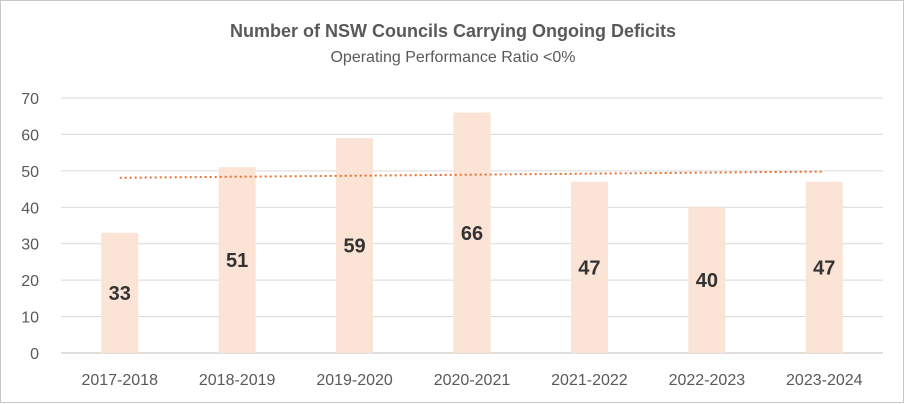  I want to click on y-tick-label: 30, so click(30, 245).